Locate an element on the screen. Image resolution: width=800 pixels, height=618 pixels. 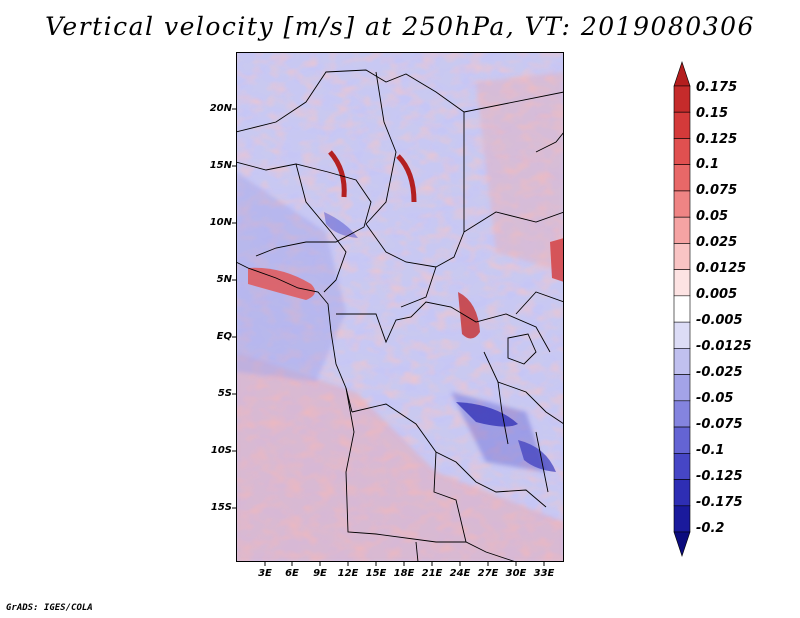
border-lake-malawi is located at coordinates (542, 462).